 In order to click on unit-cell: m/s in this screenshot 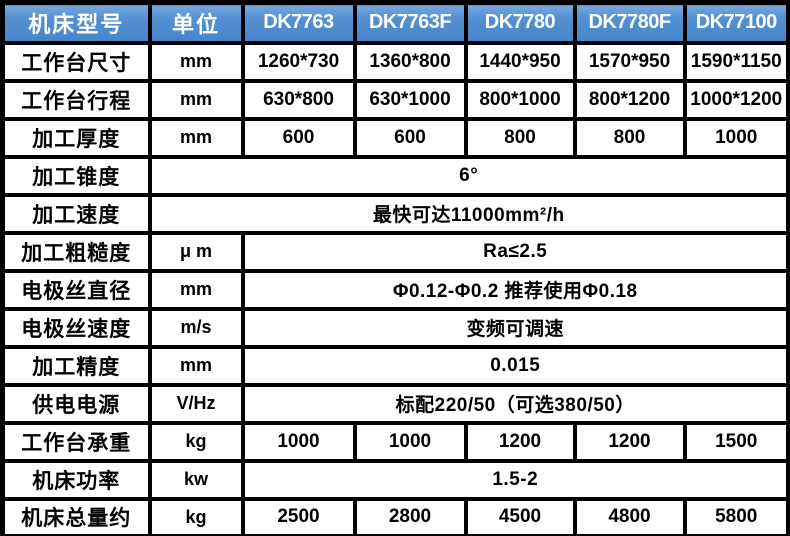, I will do `click(196, 327)`.